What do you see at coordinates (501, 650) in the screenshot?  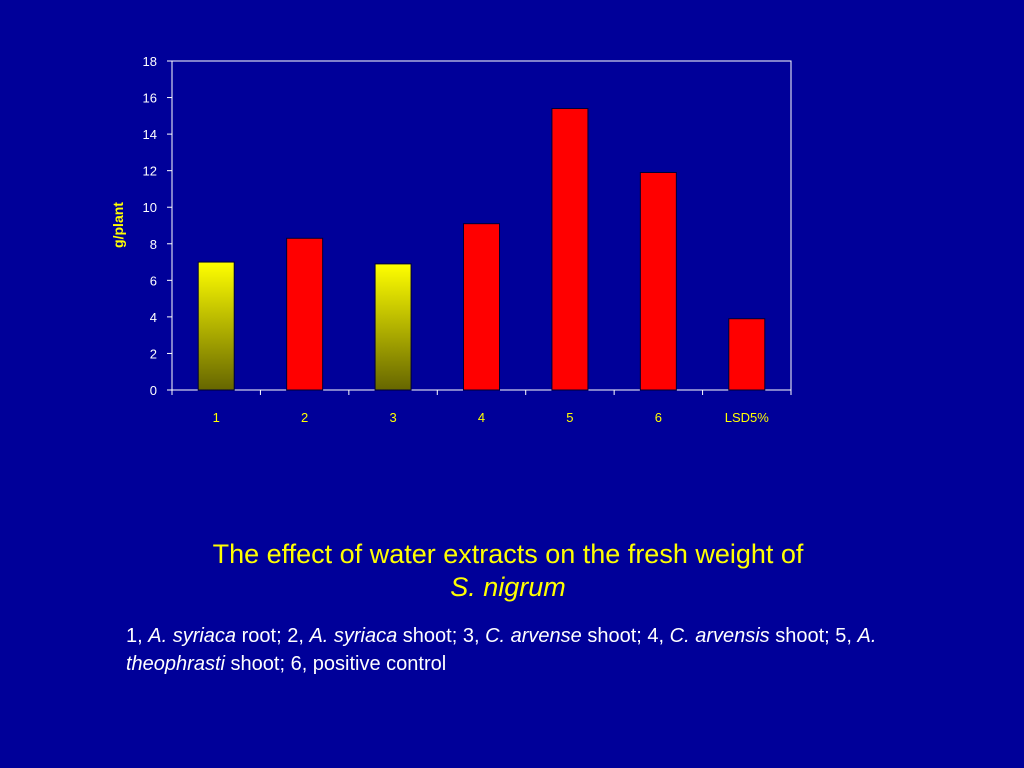 I see `legend-species: A. theophrasti` at bounding box center [501, 650].